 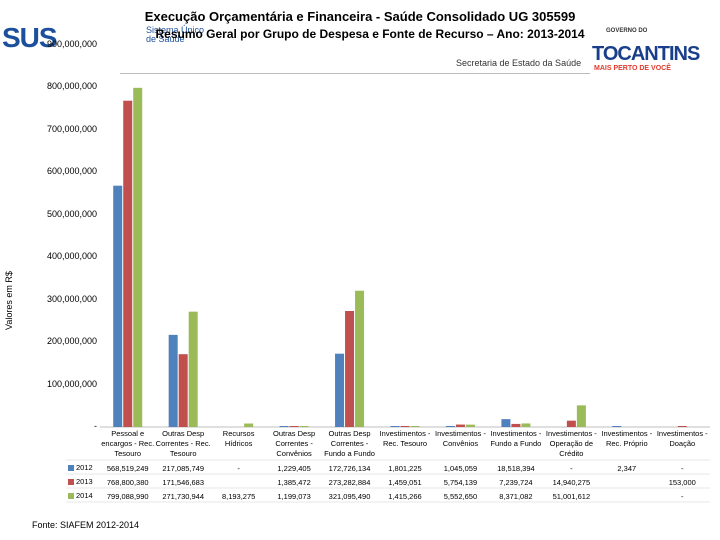 I want to click on table-cell: 568,519,249, so click(x=127, y=468).